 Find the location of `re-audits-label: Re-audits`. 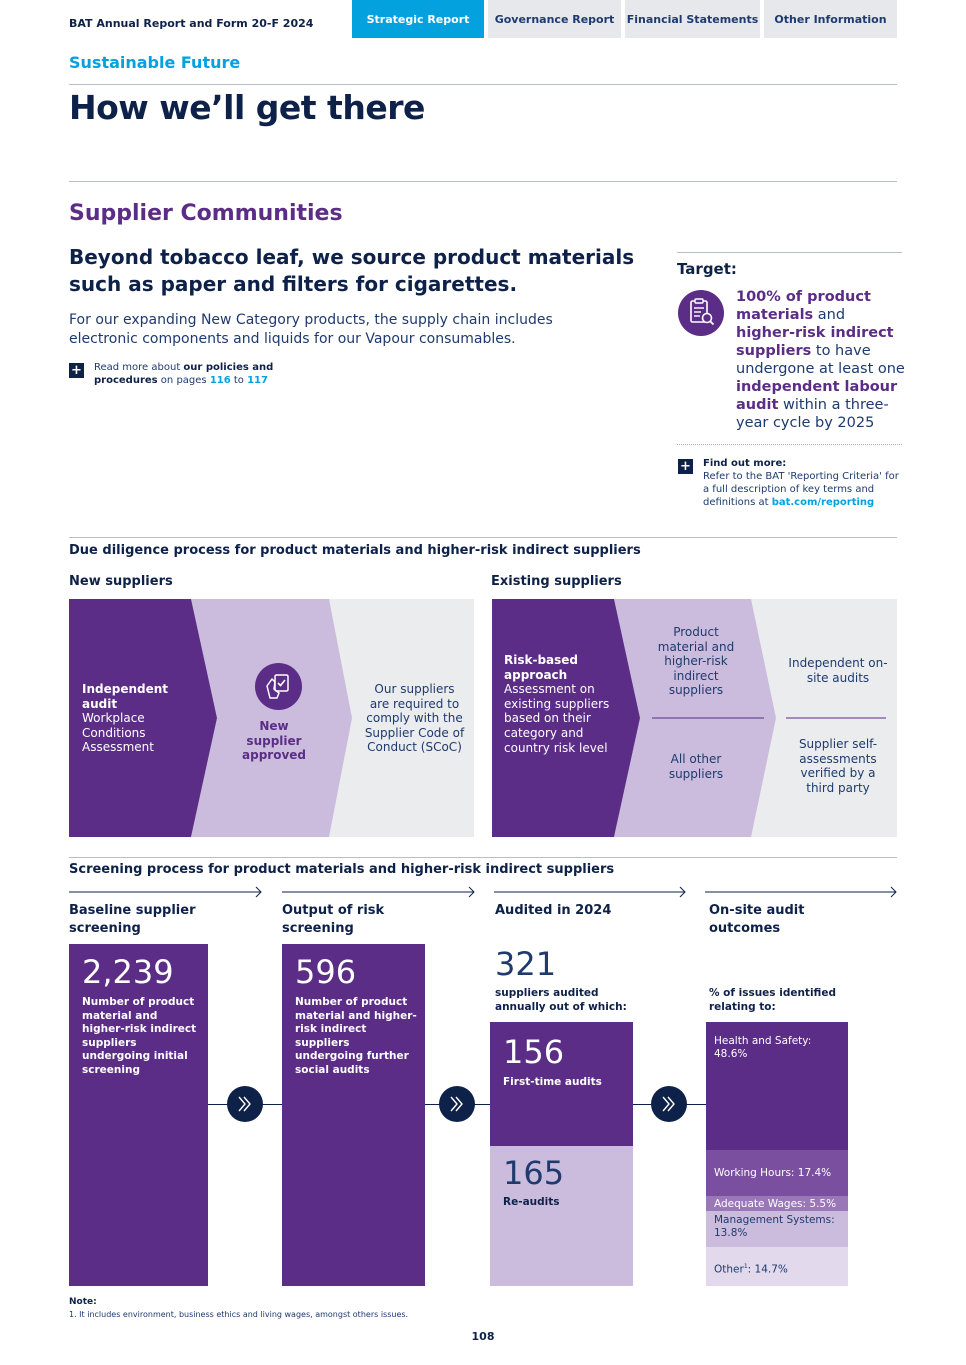

re-audits-label: Re-audits is located at coordinates (531, 1202).